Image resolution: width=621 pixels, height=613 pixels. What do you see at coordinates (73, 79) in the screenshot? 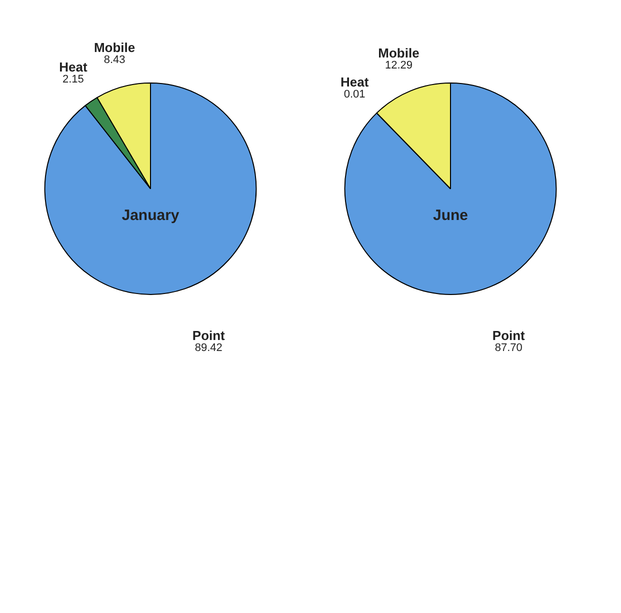
I see `data-label: 2.15` at bounding box center [73, 79].